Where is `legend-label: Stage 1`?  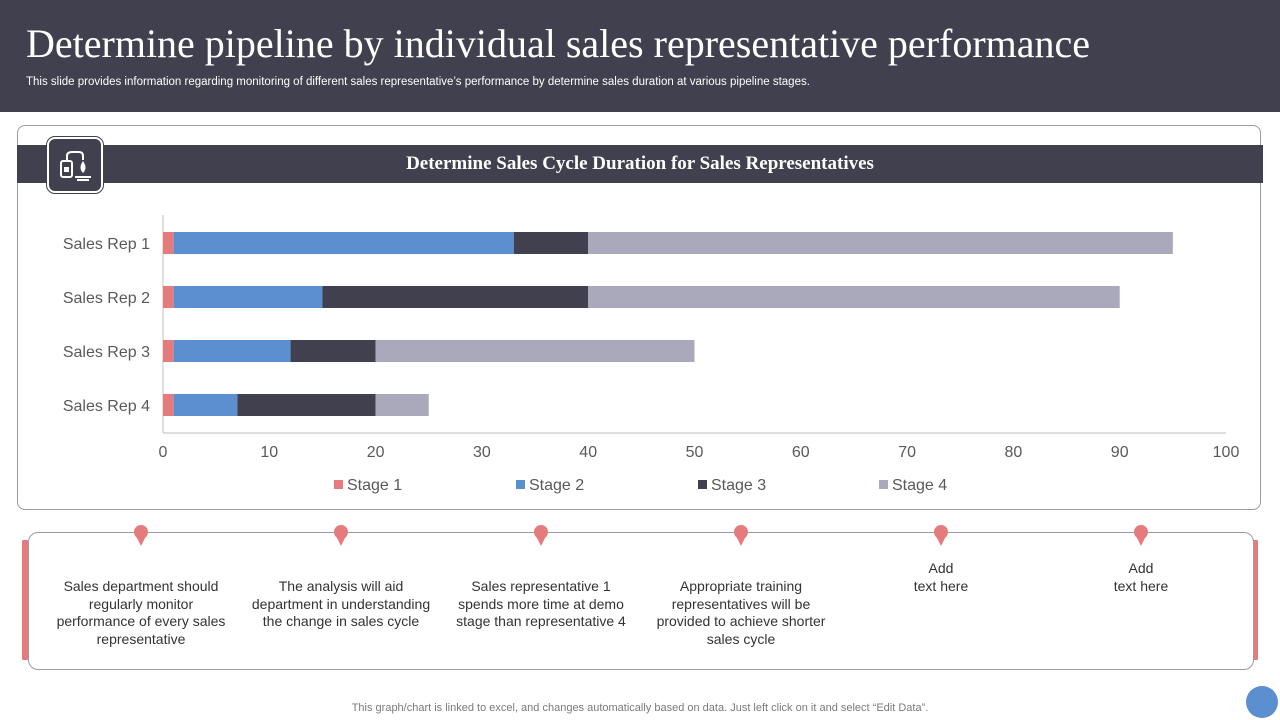 legend-label: Stage 1 is located at coordinates (374, 485).